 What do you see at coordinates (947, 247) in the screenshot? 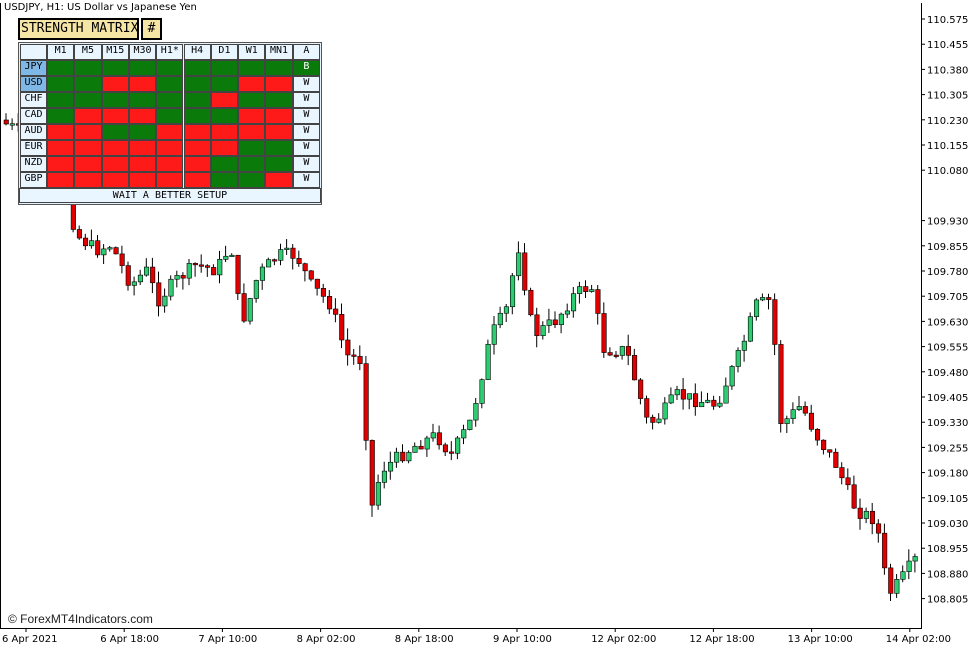
I see `price-tick-label: 109.855` at bounding box center [947, 247].